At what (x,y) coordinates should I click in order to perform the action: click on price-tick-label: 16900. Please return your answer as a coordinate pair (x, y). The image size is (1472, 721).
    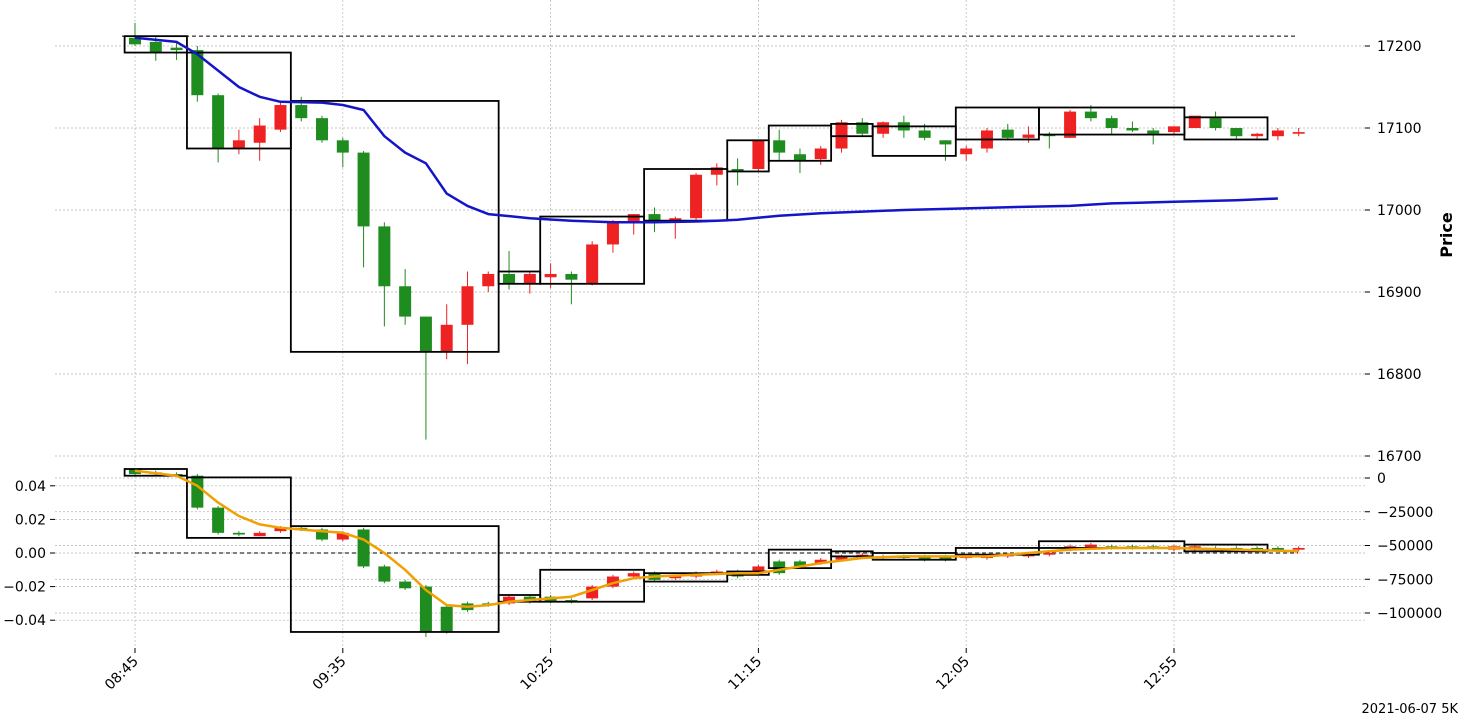
    Looking at the image, I should click on (1399, 293).